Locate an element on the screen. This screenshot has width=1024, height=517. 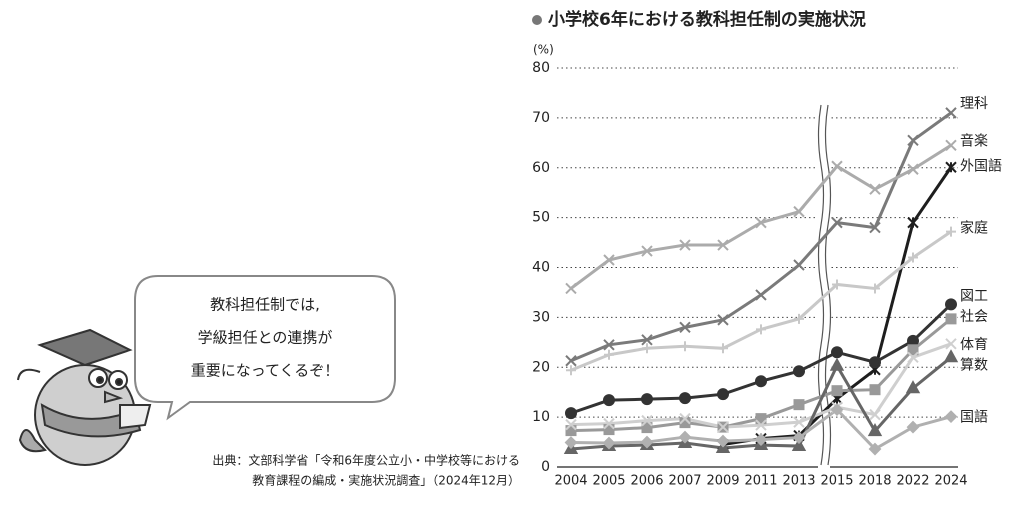
legend-label: 体育 is located at coordinates (974, 345).